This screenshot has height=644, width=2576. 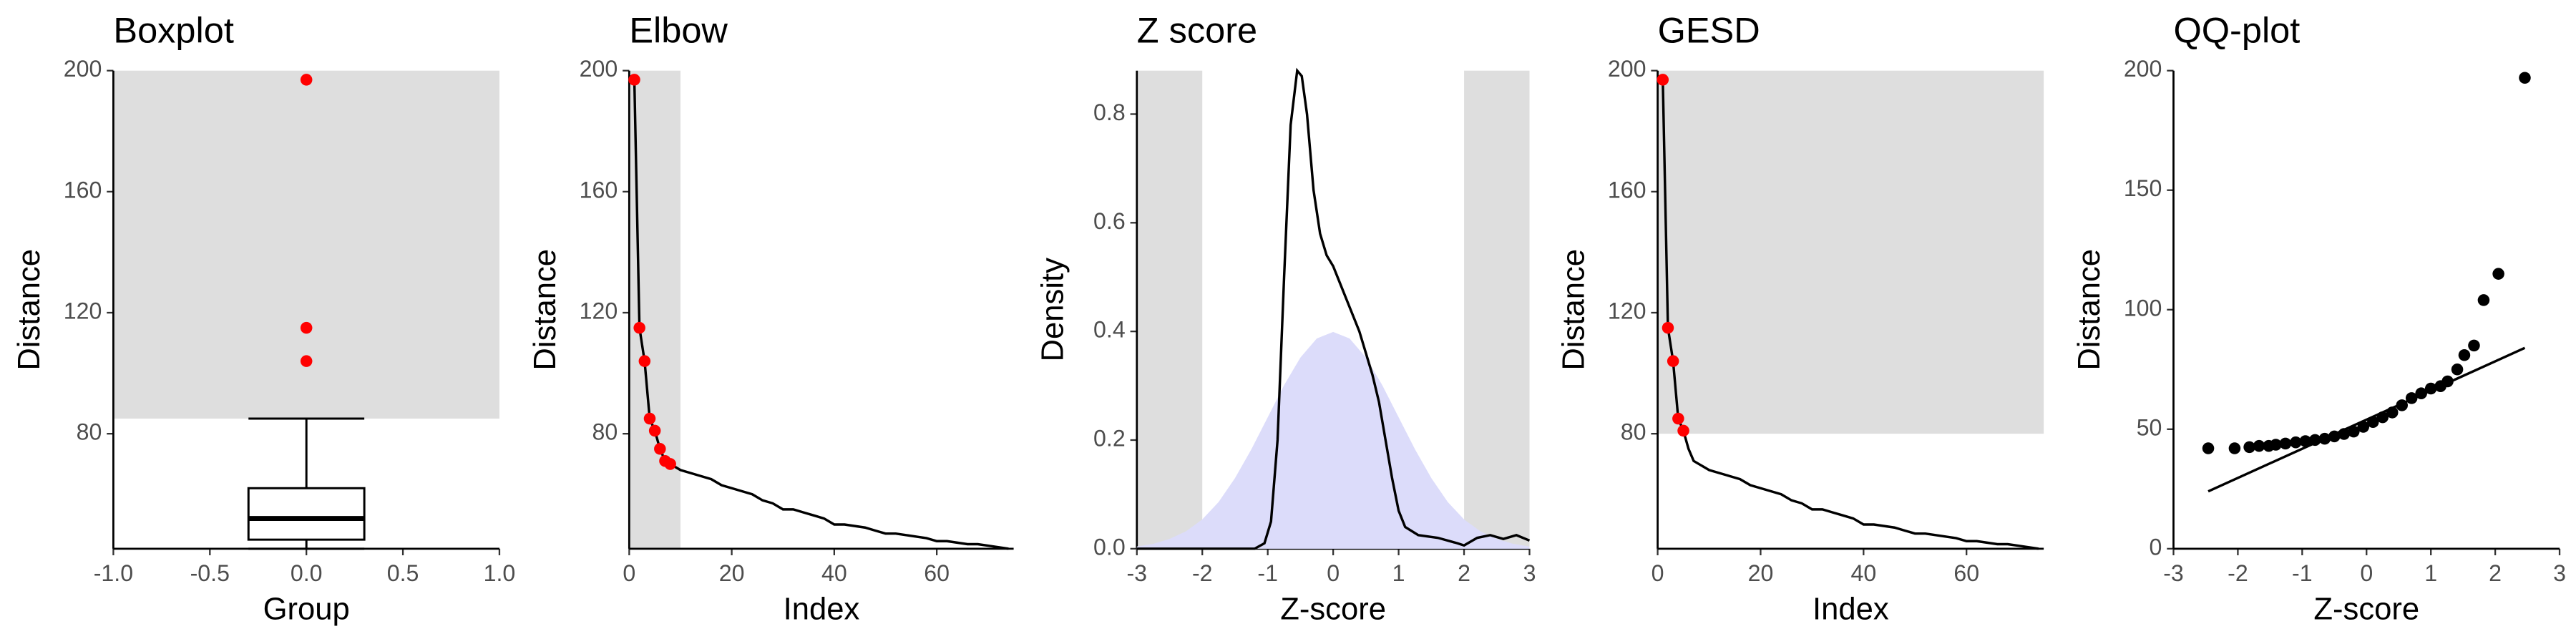 I want to click on x-tick-label: 0.0, so click(x=307, y=573).